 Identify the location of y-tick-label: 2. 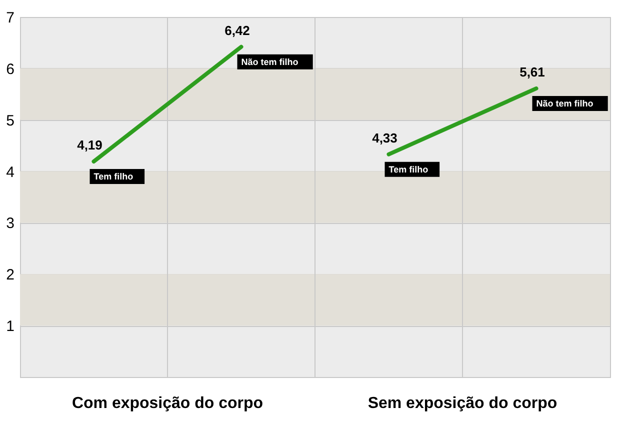
(10, 275).